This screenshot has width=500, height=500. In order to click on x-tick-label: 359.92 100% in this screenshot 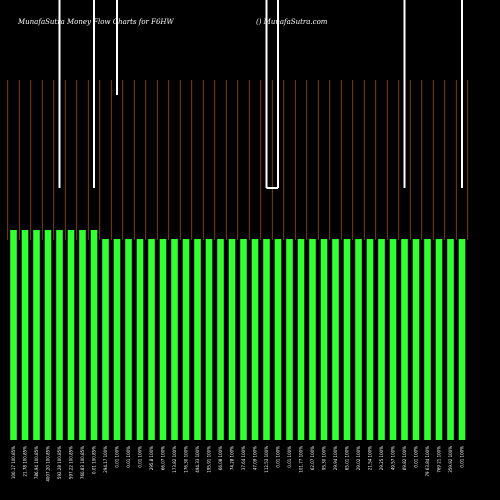, I will do `click(450, 459)`.